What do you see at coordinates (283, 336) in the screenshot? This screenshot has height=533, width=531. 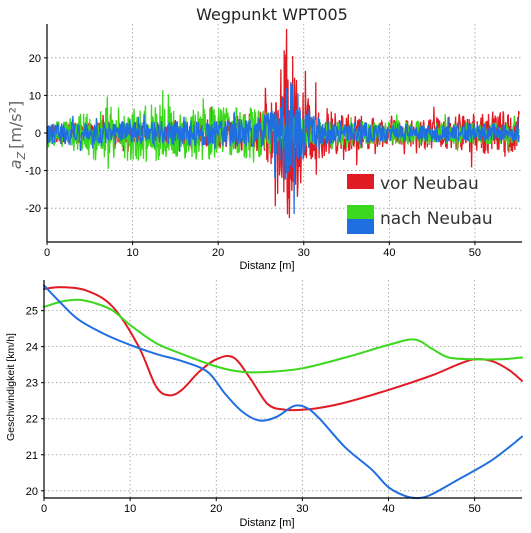 I see `speed-series-line-nach-neubau` at bounding box center [283, 336].